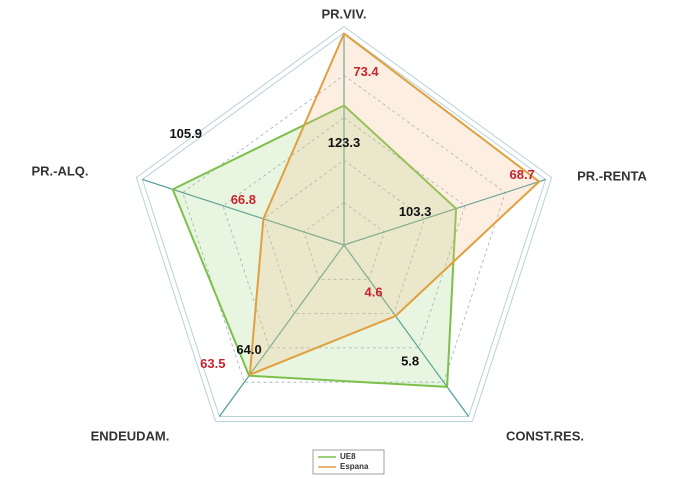 This screenshot has height=479, width=695. What do you see at coordinates (185, 133) in the screenshot?
I see `value-label: 105.9` at bounding box center [185, 133].